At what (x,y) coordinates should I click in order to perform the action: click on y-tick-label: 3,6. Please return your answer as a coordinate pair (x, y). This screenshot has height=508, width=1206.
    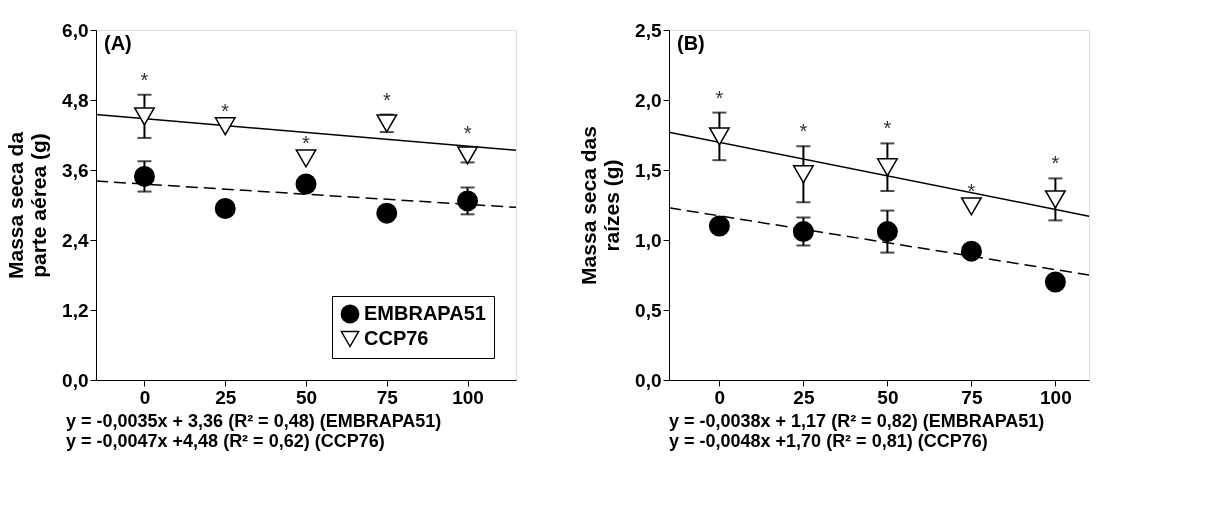
    Looking at the image, I should click on (75, 170).